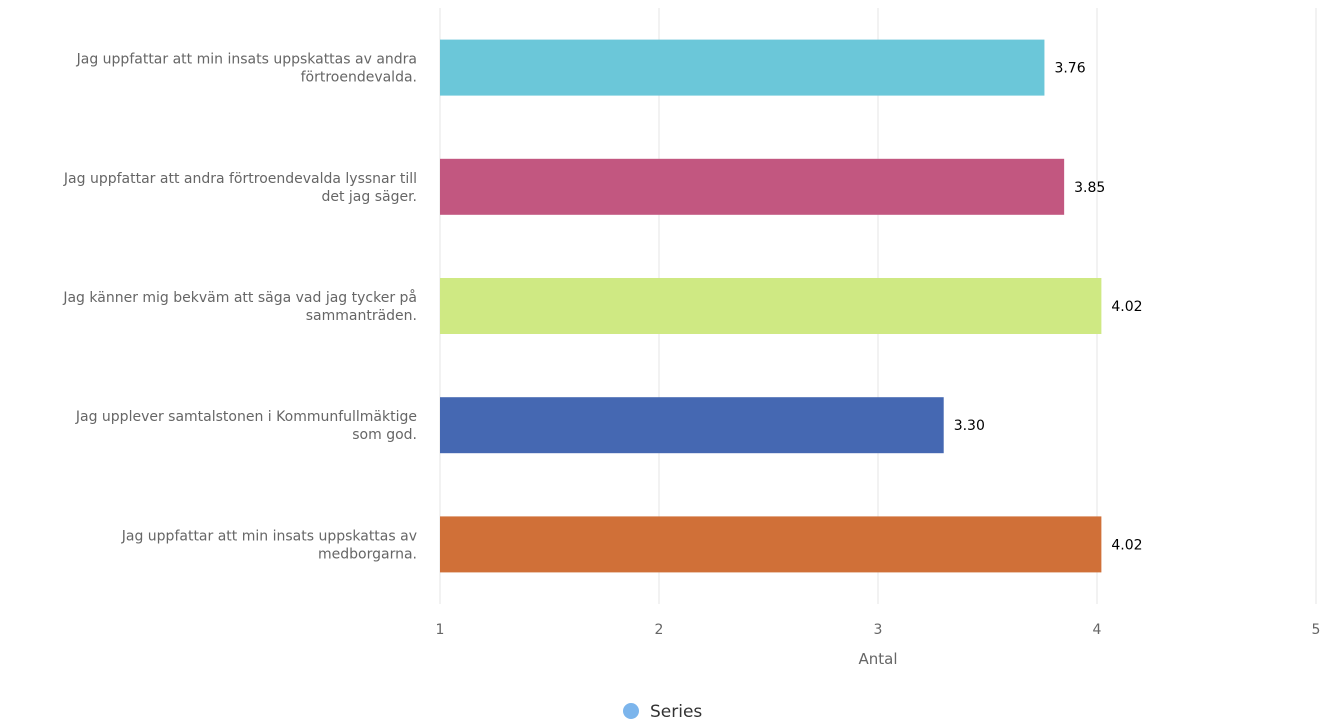 The height and width of the screenshot is (724, 1324). Describe the element at coordinates (367, 554) in the screenshot. I see `category-label: medborgarna.` at that location.